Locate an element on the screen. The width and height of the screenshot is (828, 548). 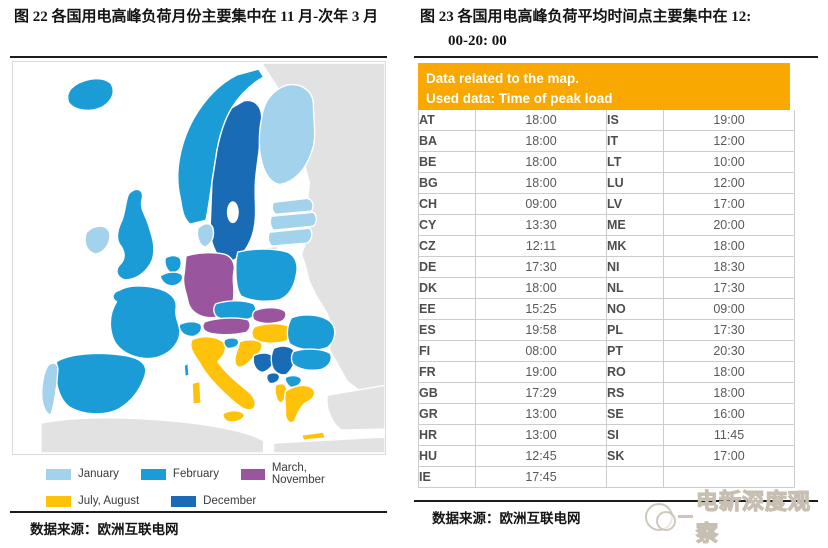
watermark-dash is located at coordinates (685, 516).